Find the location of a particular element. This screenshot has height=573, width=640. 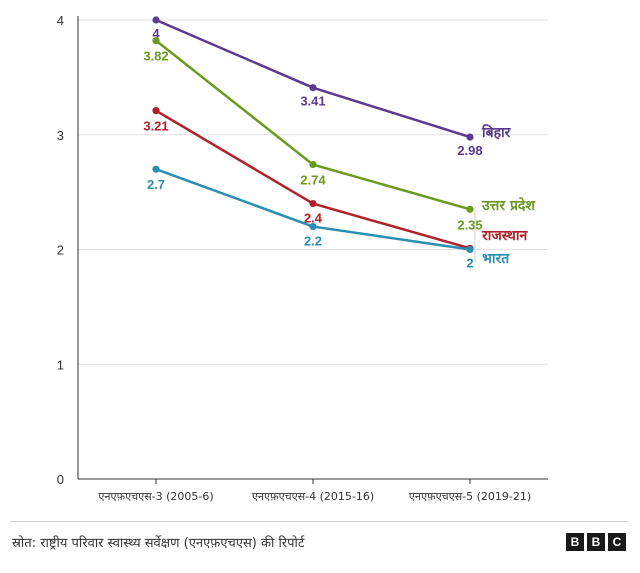

data-label-4-1: 2.7 is located at coordinates (156, 184).